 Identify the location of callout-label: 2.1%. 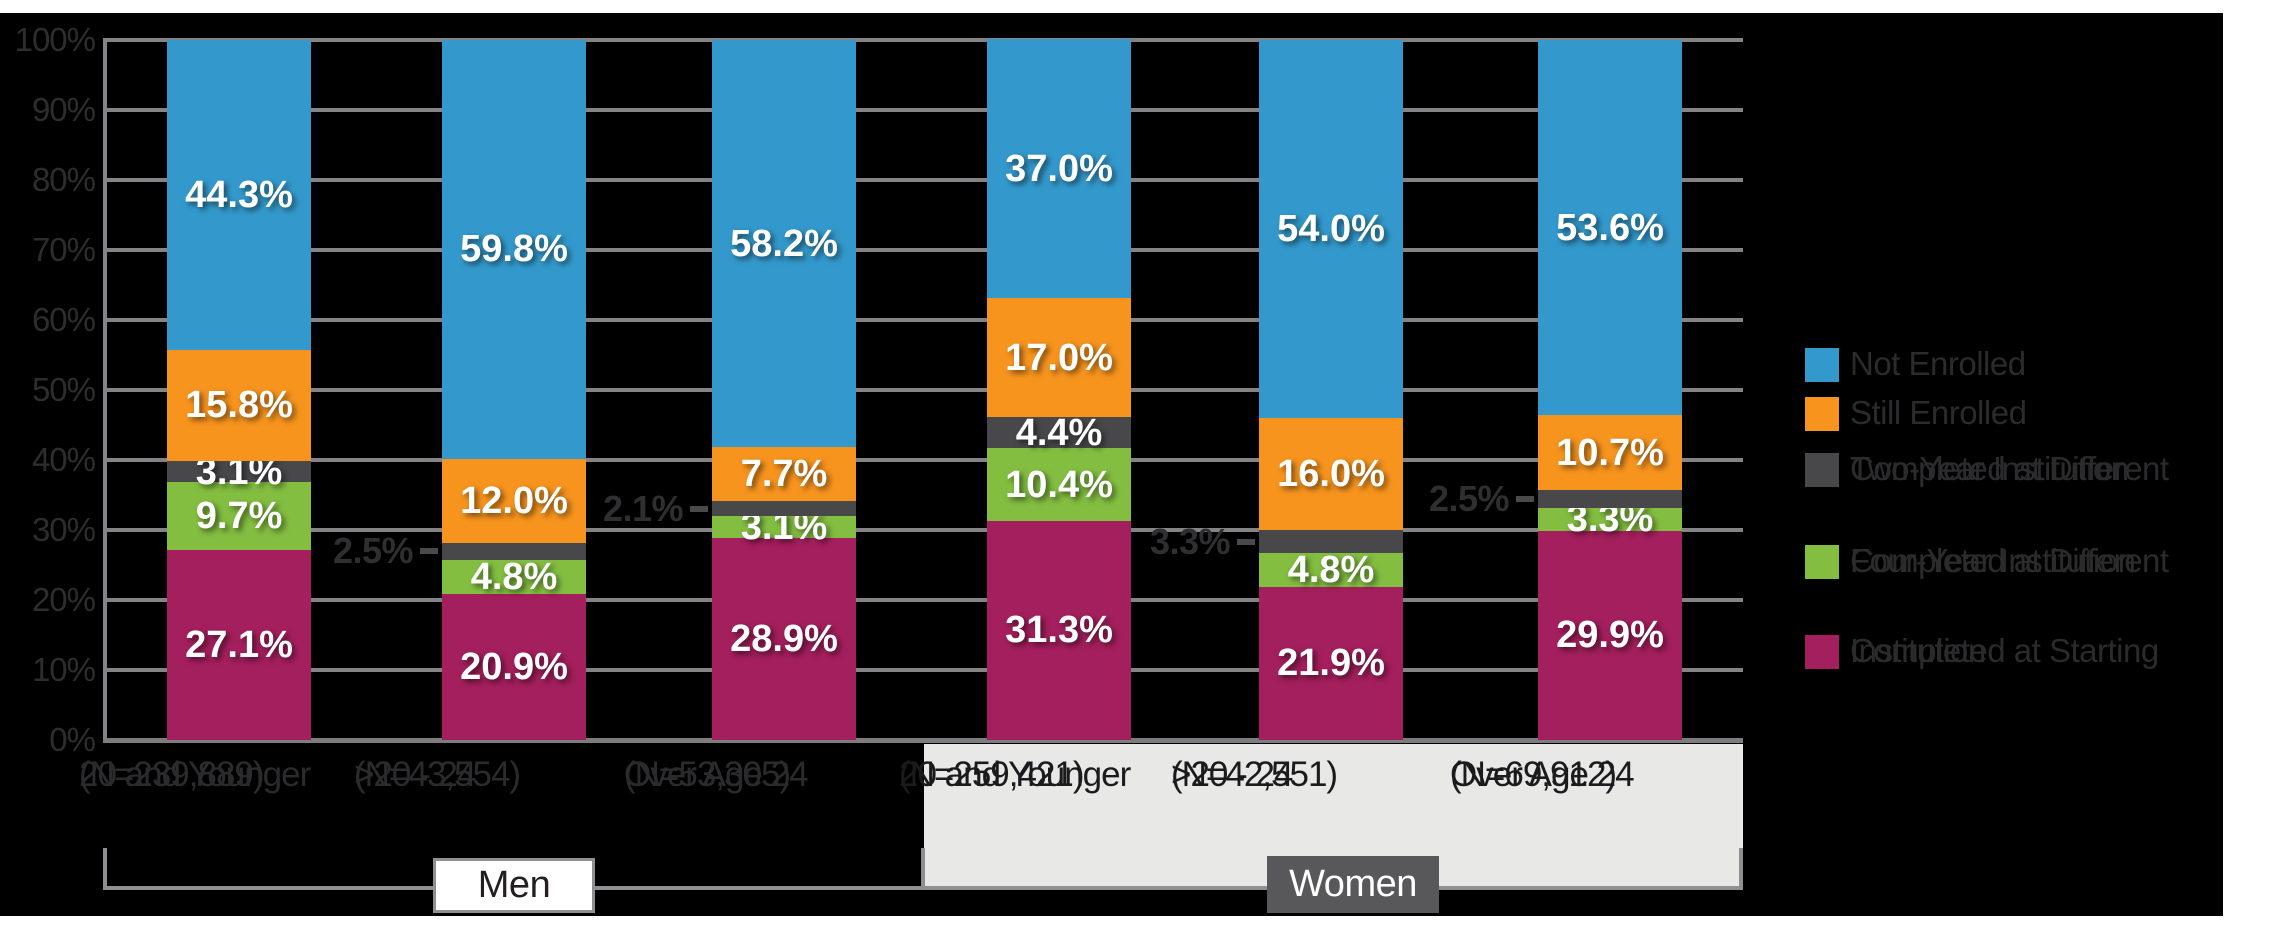
(643, 508).